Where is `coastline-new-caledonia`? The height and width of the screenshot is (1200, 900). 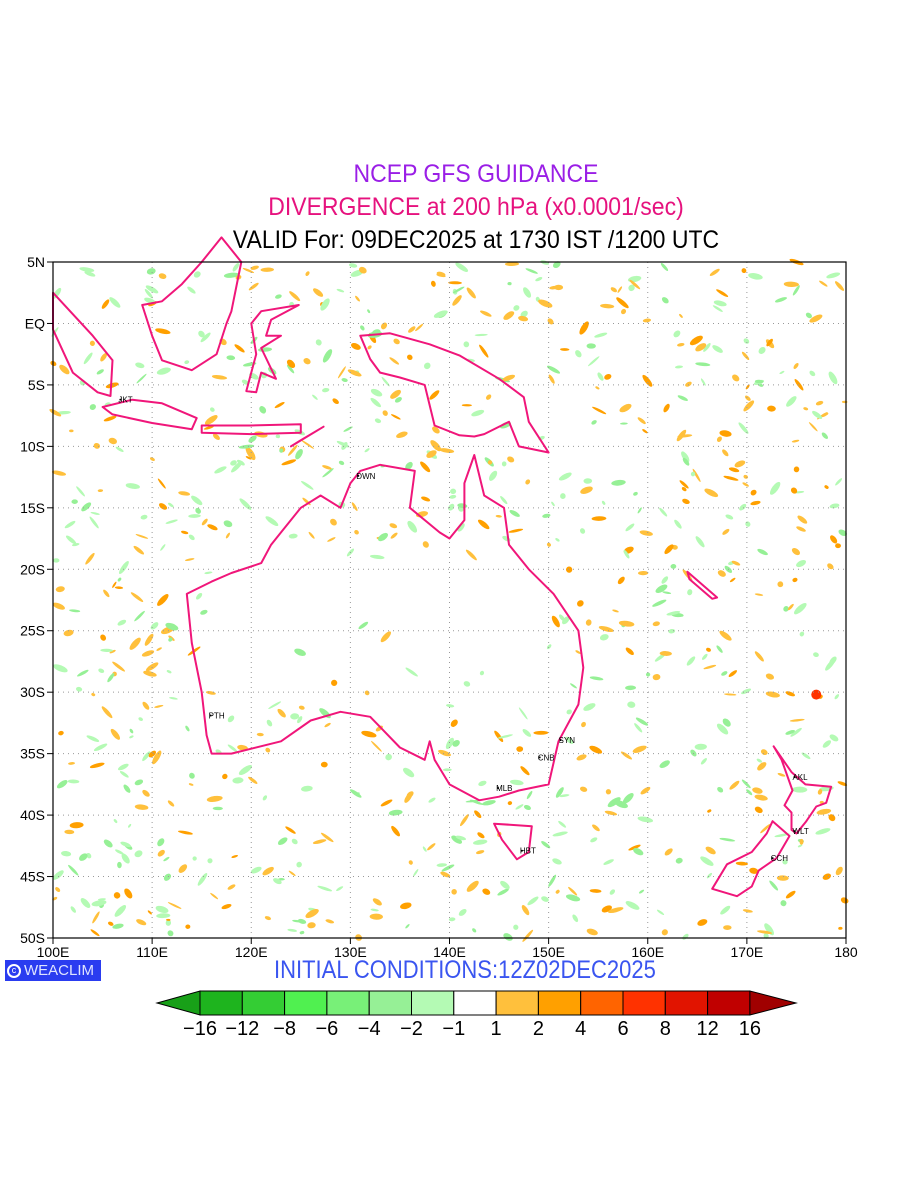
coastline-new-caledonia is located at coordinates (702, 585).